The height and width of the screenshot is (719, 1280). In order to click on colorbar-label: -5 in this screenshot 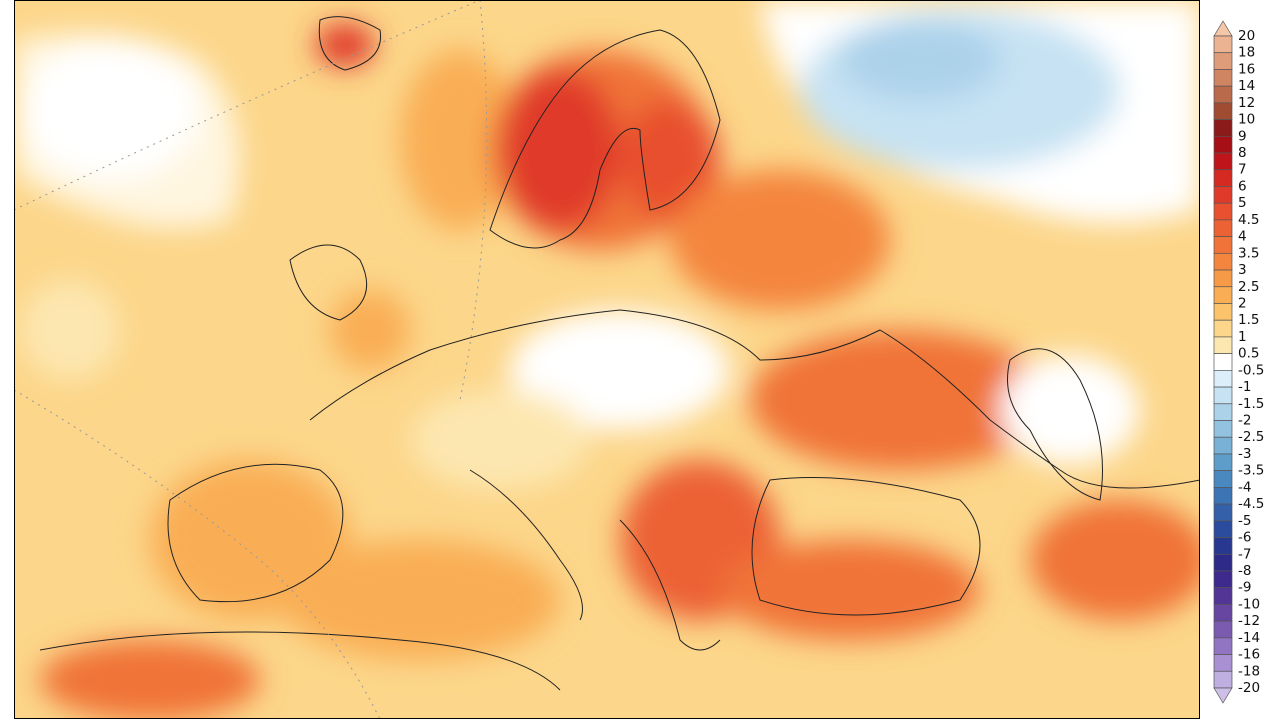, I will do `click(1244, 521)`.